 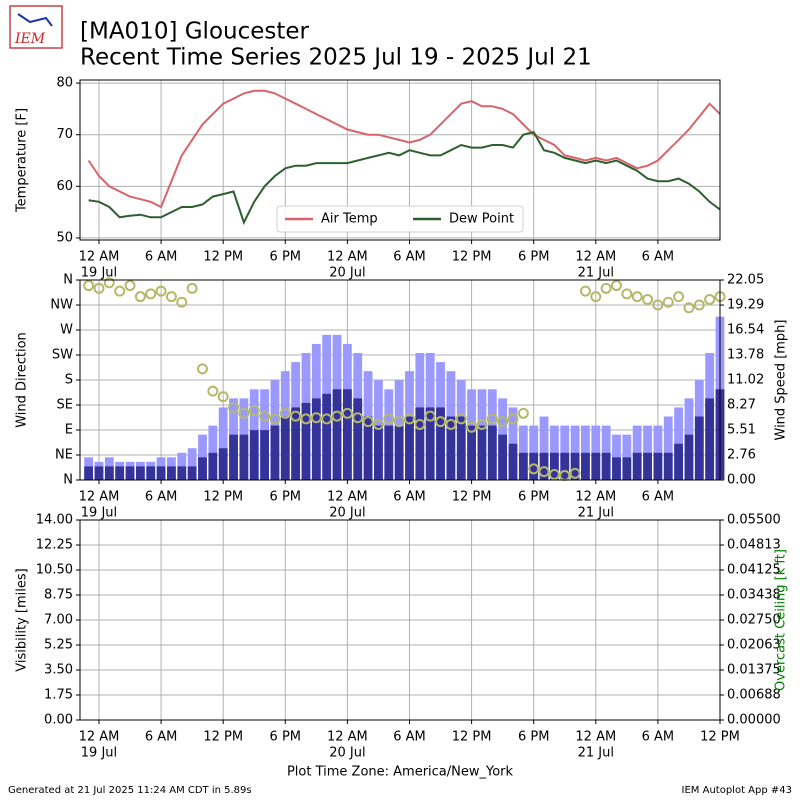 I want to click on y-tick-label: E, so click(x=69, y=430).